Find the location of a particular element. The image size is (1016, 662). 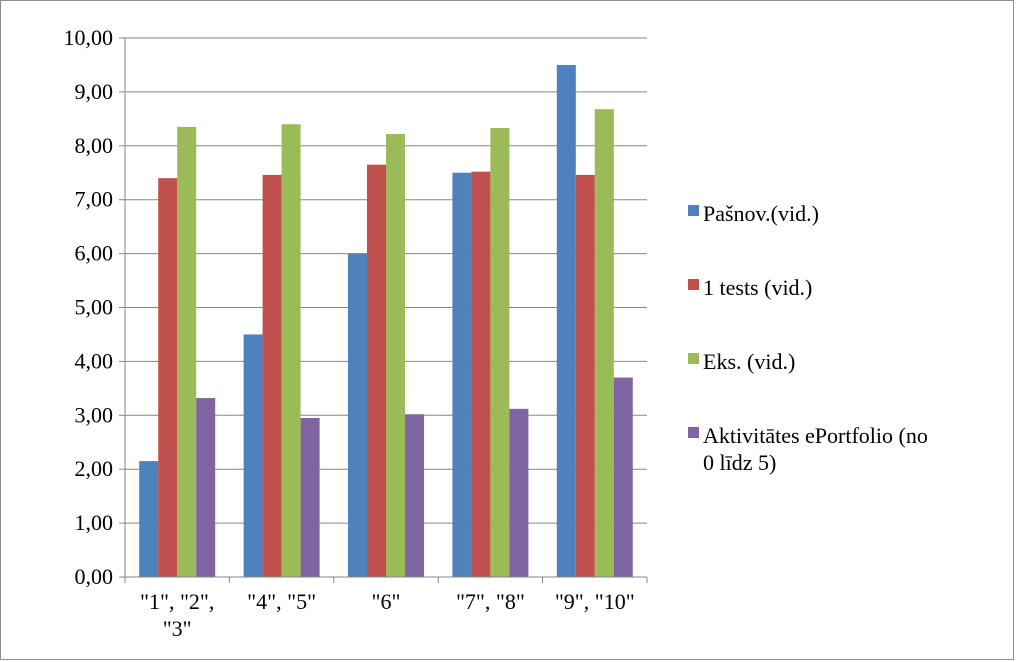

legend-label: 0 līdz 5) is located at coordinates (739, 462).